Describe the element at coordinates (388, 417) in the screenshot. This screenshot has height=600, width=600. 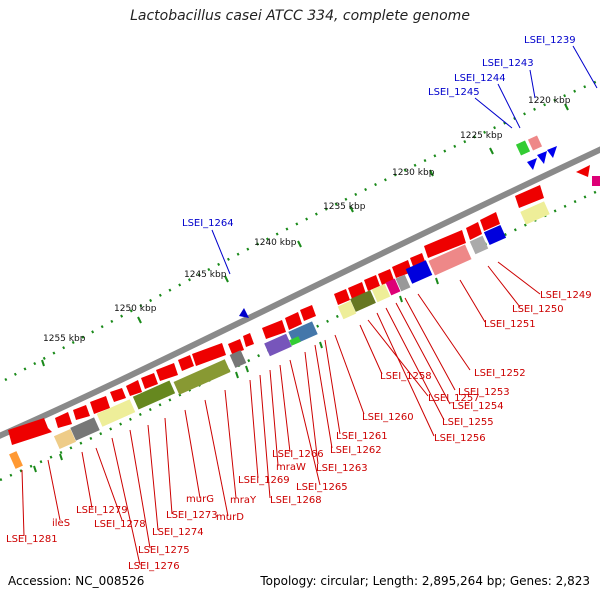
I see `feature-label-red: LSEI_1260` at that location.